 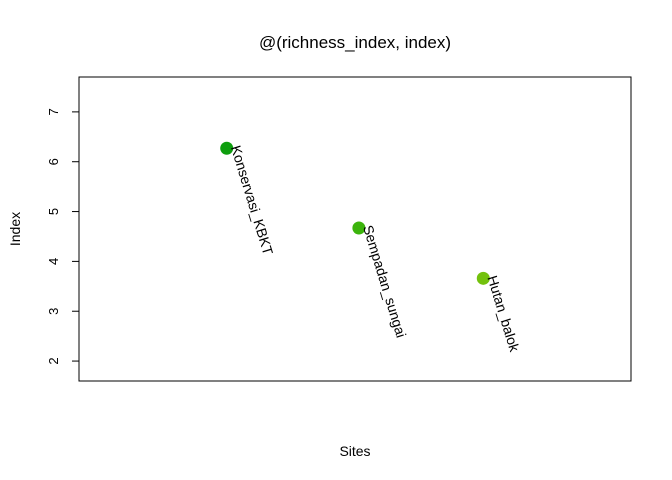 What do you see at coordinates (503, 314) in the screenshot?
I see `point-label: Hutan_balok` at bounding box center [503, 314].